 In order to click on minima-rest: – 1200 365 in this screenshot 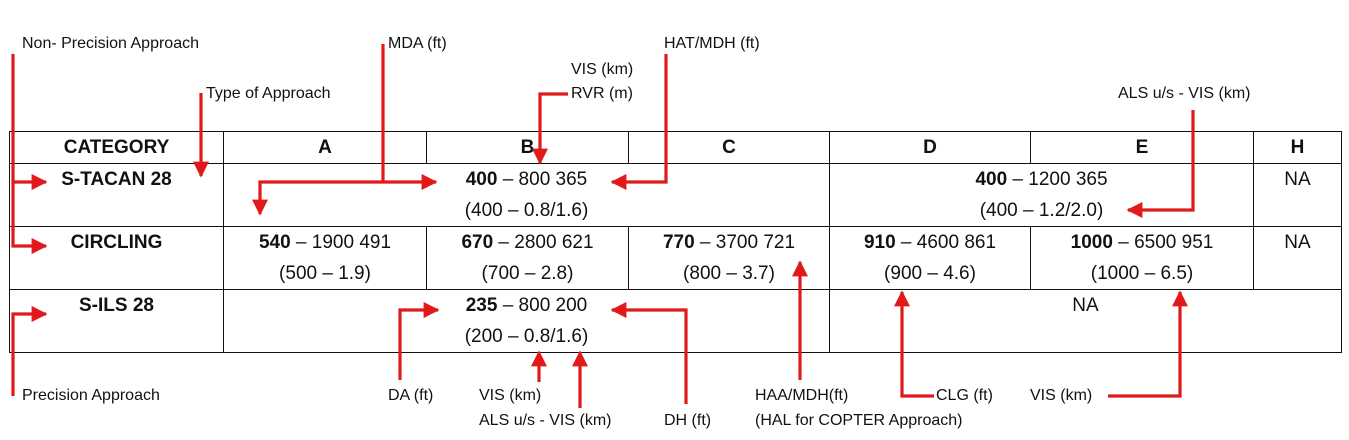, I will do `click(1057, 179)`.